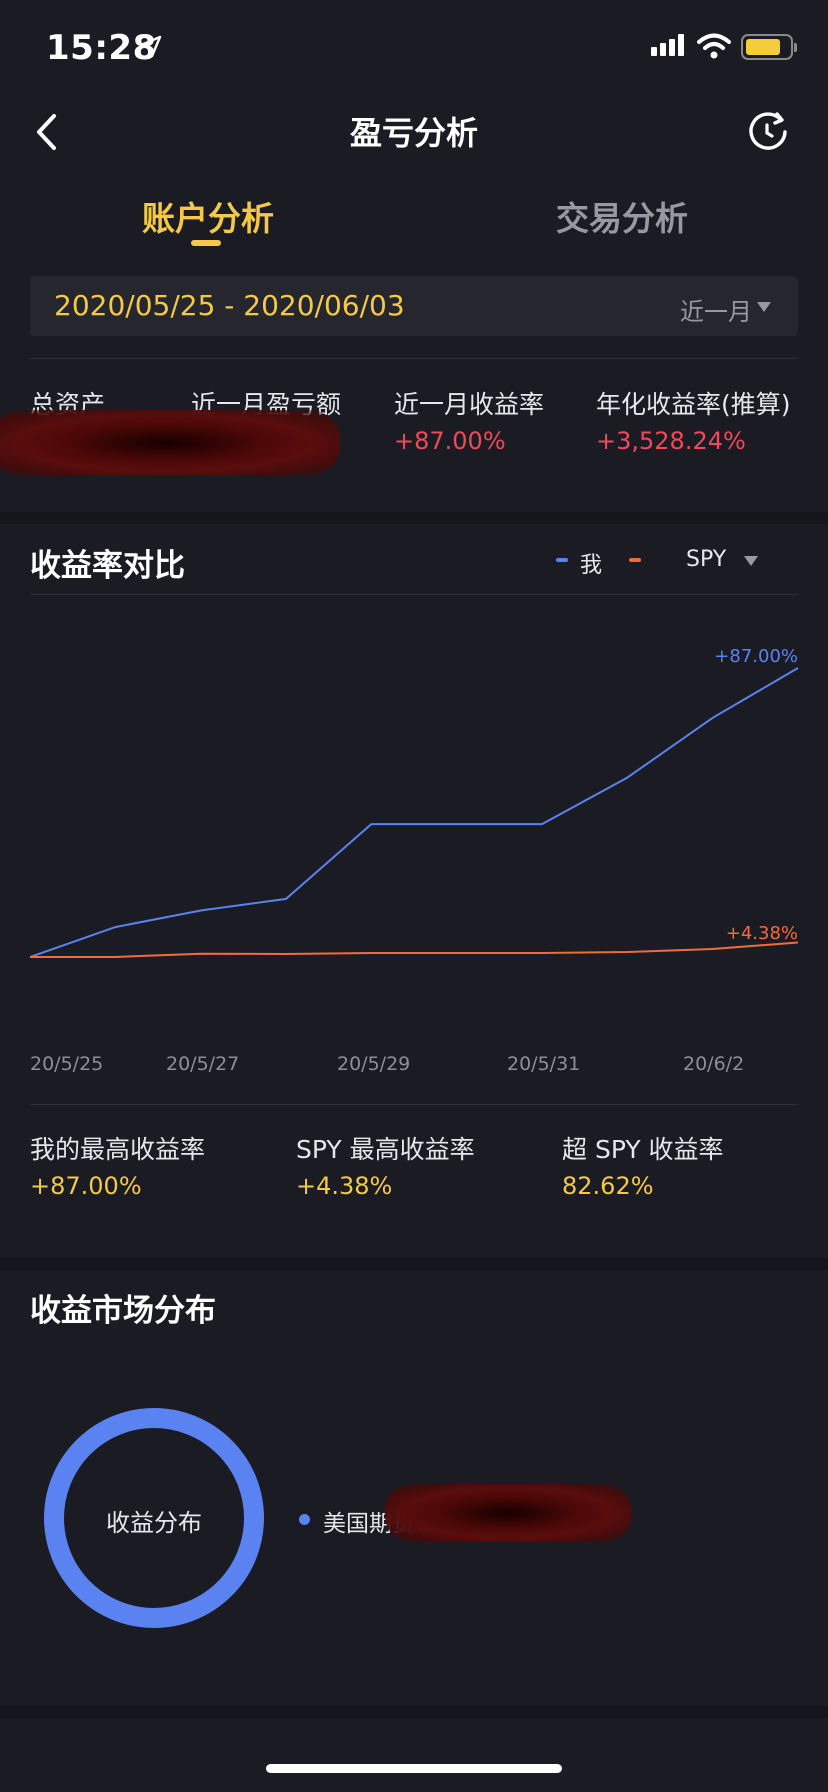 Image resolution: width=828 pixels, height=1792 pixels. What do you see at coordinates (414, 1768) in the screenshot?
I see `home-indicator` at bounding box center [414, 1768].